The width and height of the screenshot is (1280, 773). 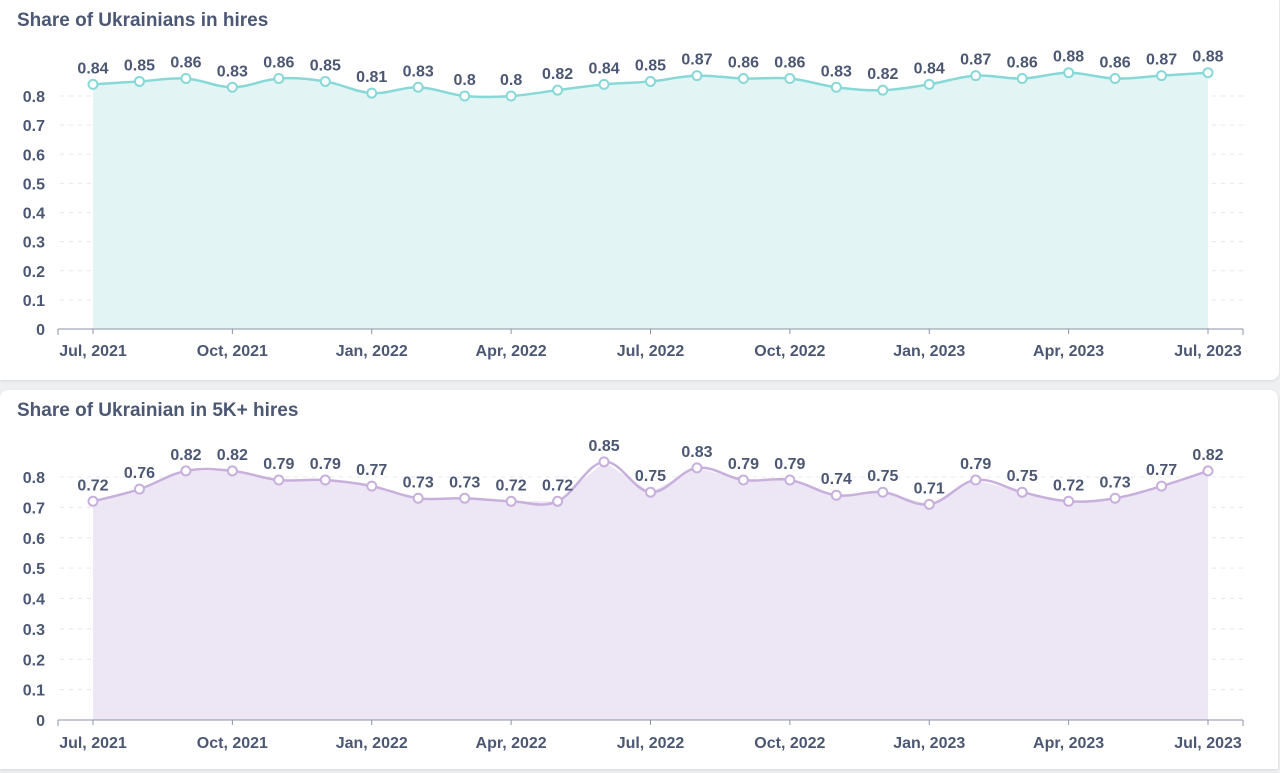 I want to click on y-tick-label: 0.7, so click(x=34, y=126).